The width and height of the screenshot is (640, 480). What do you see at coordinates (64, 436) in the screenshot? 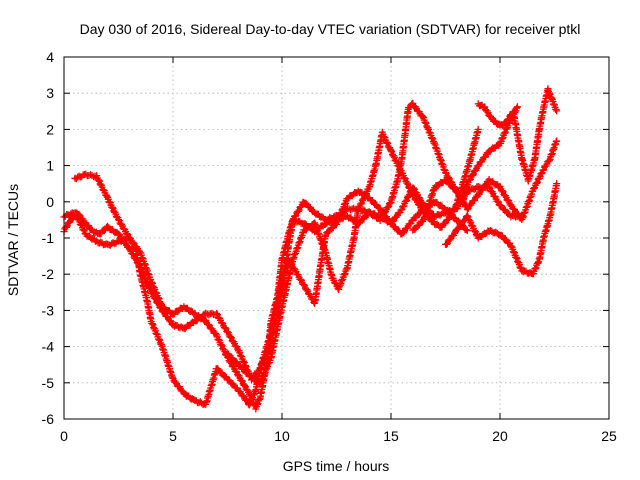
I see `x-tick-label: 0` at bounding box center [64, 436].